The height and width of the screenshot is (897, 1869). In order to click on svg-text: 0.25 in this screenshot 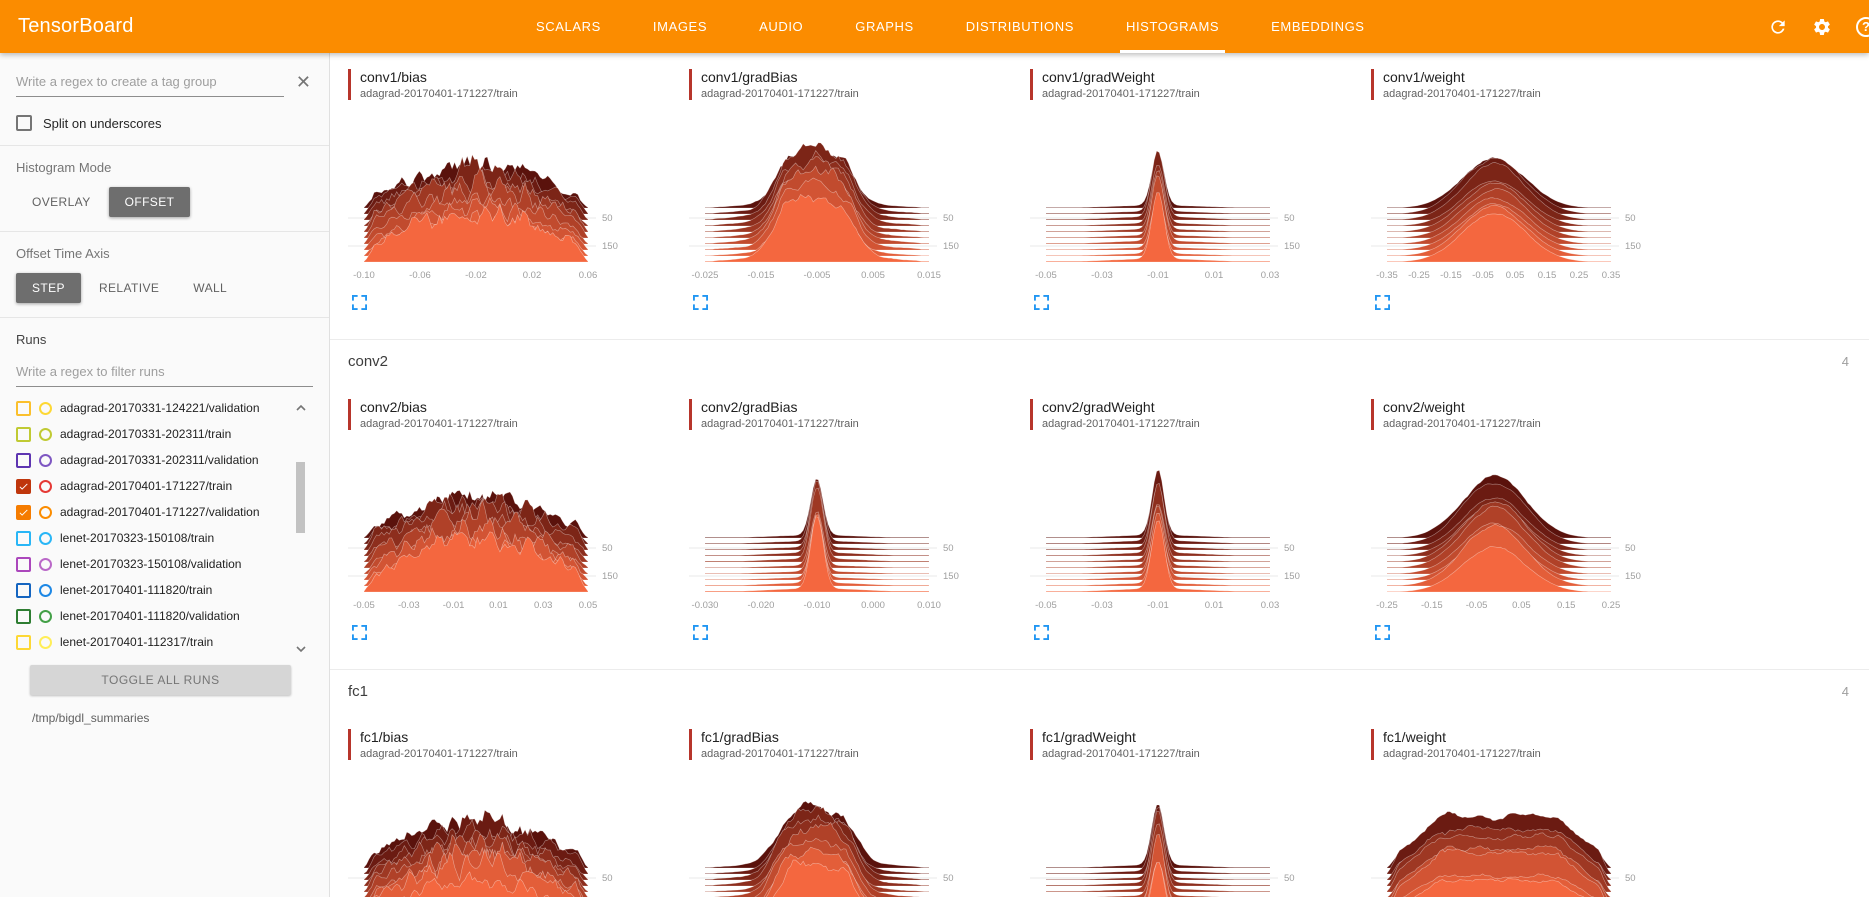, I will do `click(1611, 605)`.